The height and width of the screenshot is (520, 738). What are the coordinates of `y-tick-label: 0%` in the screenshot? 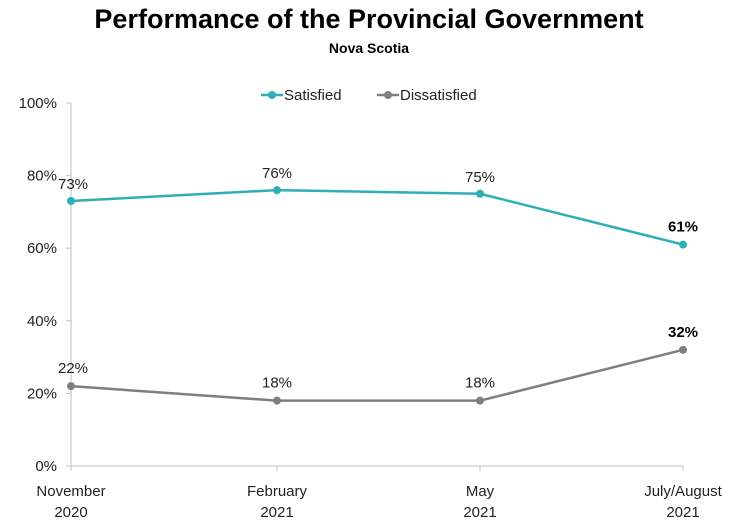 It's located at (46, 466).